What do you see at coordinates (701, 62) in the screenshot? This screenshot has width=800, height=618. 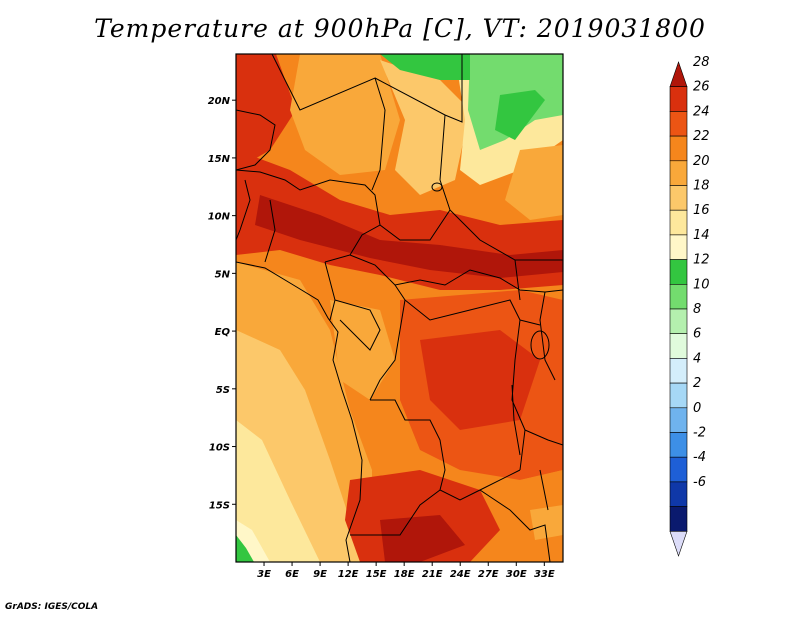 I see `colorbar-label: 28` at bounding box center [701, 62].